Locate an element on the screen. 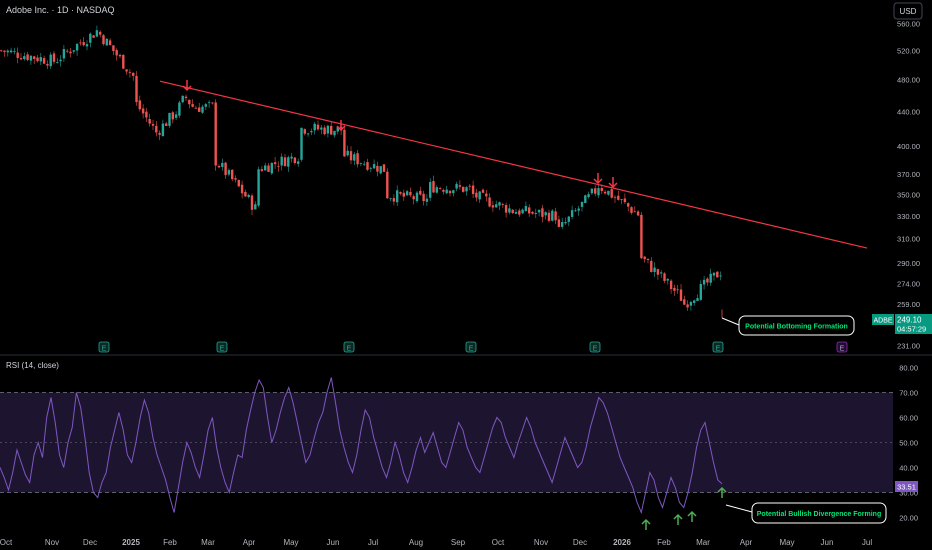 Image resolution: width=932 pixels, height=550 pixels. resistance-touch-arrow is located at coordinates (613, 183).